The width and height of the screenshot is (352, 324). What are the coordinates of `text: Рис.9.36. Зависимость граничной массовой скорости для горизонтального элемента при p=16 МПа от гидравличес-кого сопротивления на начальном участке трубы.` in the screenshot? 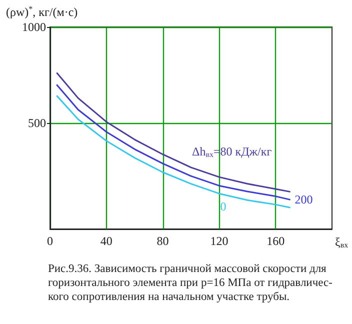 It's located at (191, 283).